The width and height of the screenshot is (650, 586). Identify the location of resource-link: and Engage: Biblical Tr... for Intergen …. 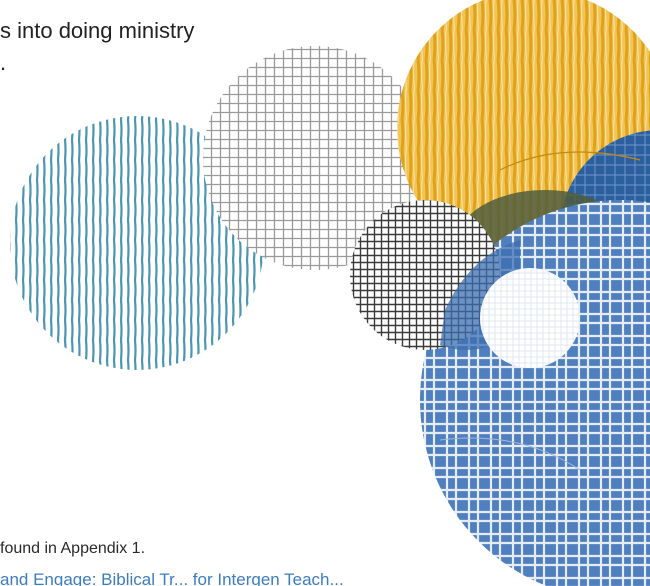
(172, 578).